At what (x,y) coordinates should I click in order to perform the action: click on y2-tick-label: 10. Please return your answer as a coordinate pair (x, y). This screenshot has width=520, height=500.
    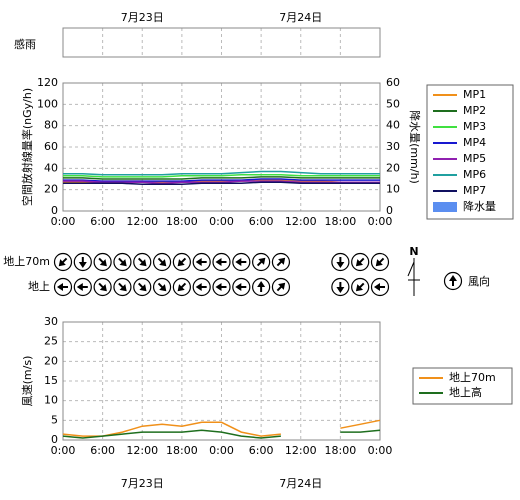
    Looking at the image, I should click on (393, 189).